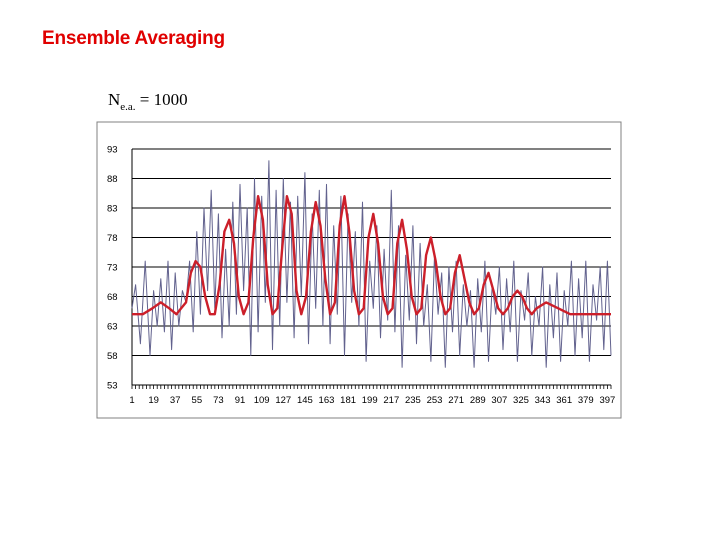 The image size is (720, 540). Describe the element at coordinates (153, 400) in the screenshot. I see `x-tick-label: 19` at that location.